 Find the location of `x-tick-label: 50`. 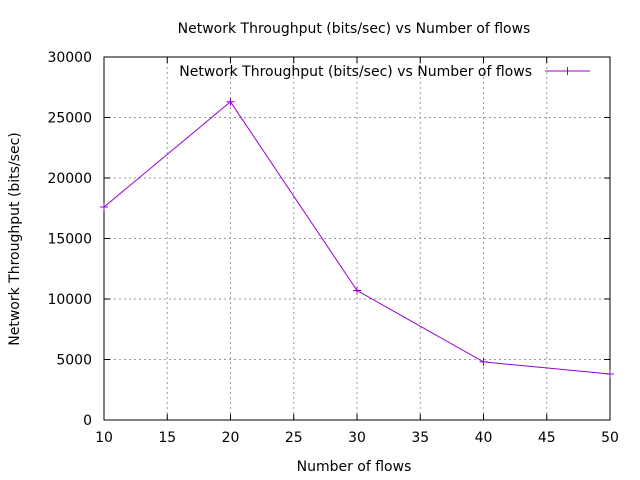

x-tick-label: 50 is located at coordinates (610, 438).